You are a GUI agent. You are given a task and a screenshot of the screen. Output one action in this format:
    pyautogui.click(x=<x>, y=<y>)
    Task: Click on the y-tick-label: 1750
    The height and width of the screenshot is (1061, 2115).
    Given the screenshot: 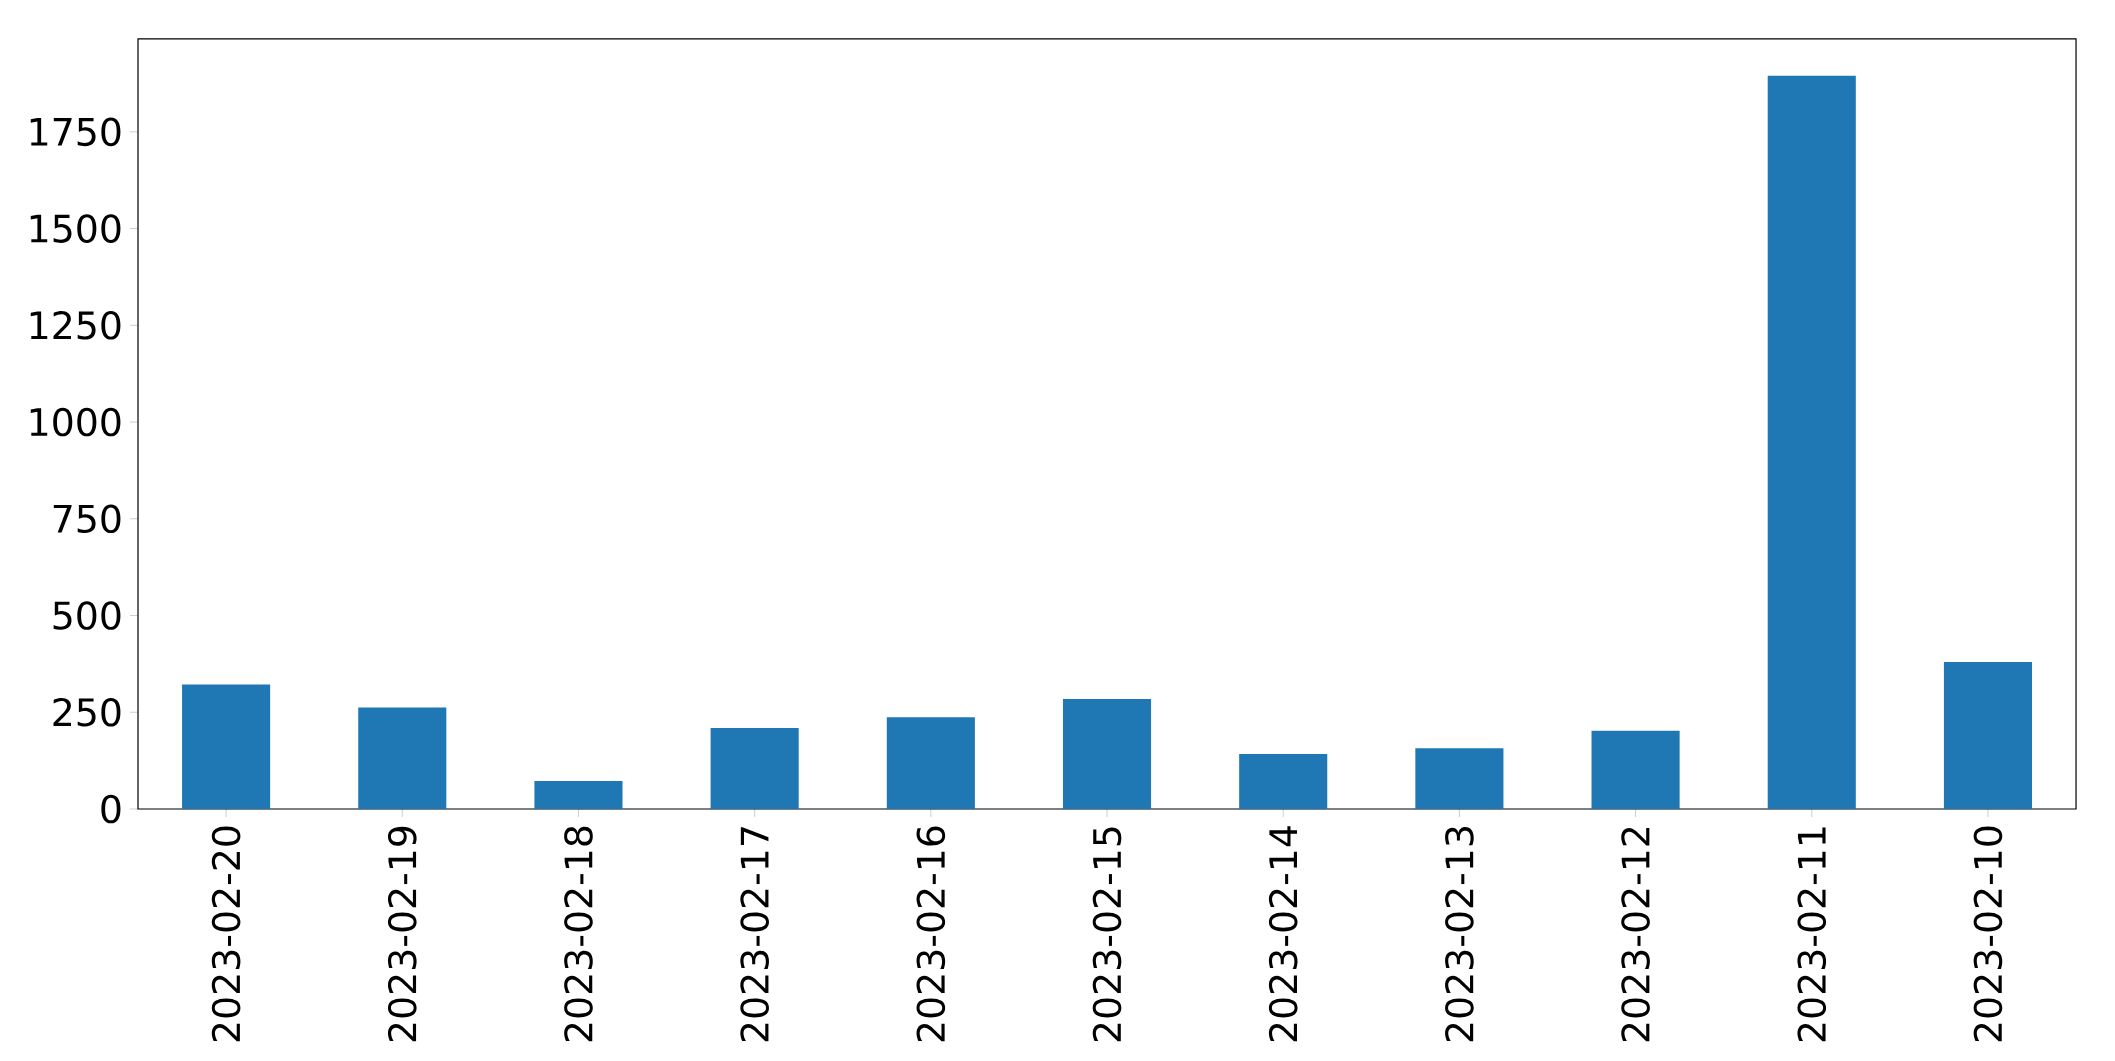 What is the action you would take?
    pyautogui.click(x=75, y=132)
    